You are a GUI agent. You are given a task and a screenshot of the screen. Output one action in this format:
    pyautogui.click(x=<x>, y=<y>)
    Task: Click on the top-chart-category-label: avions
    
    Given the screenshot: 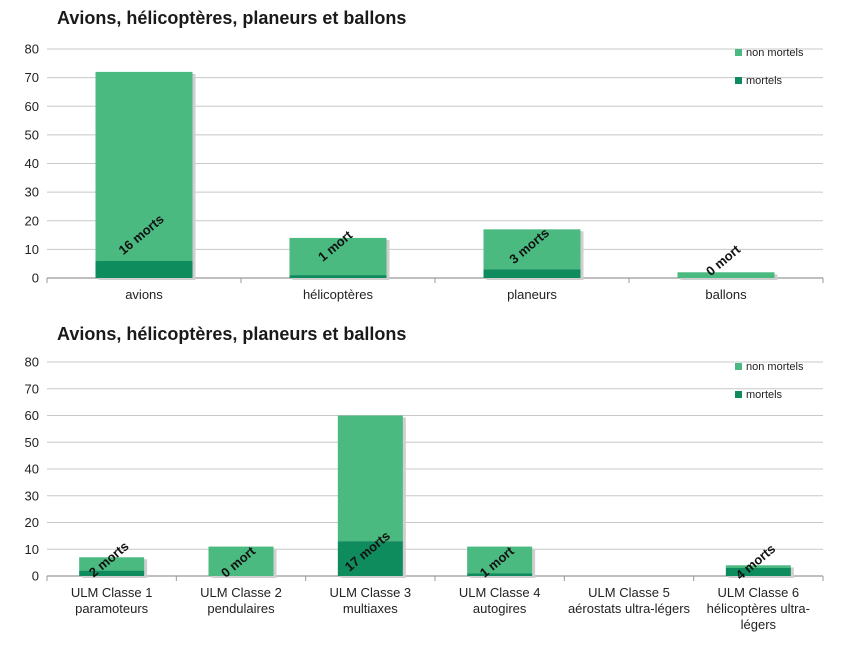 What is the action you would take?
    pyautogui.click(x=144, y=294)
    